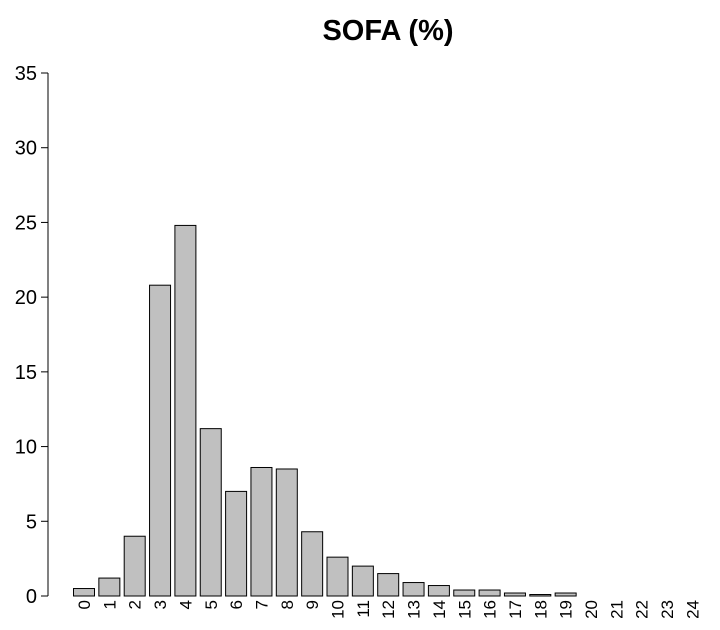  What do you see at coordinates (26, 149) in the screenshot?
I see `y-tick-label: 30` at bounding box center [26, 149].